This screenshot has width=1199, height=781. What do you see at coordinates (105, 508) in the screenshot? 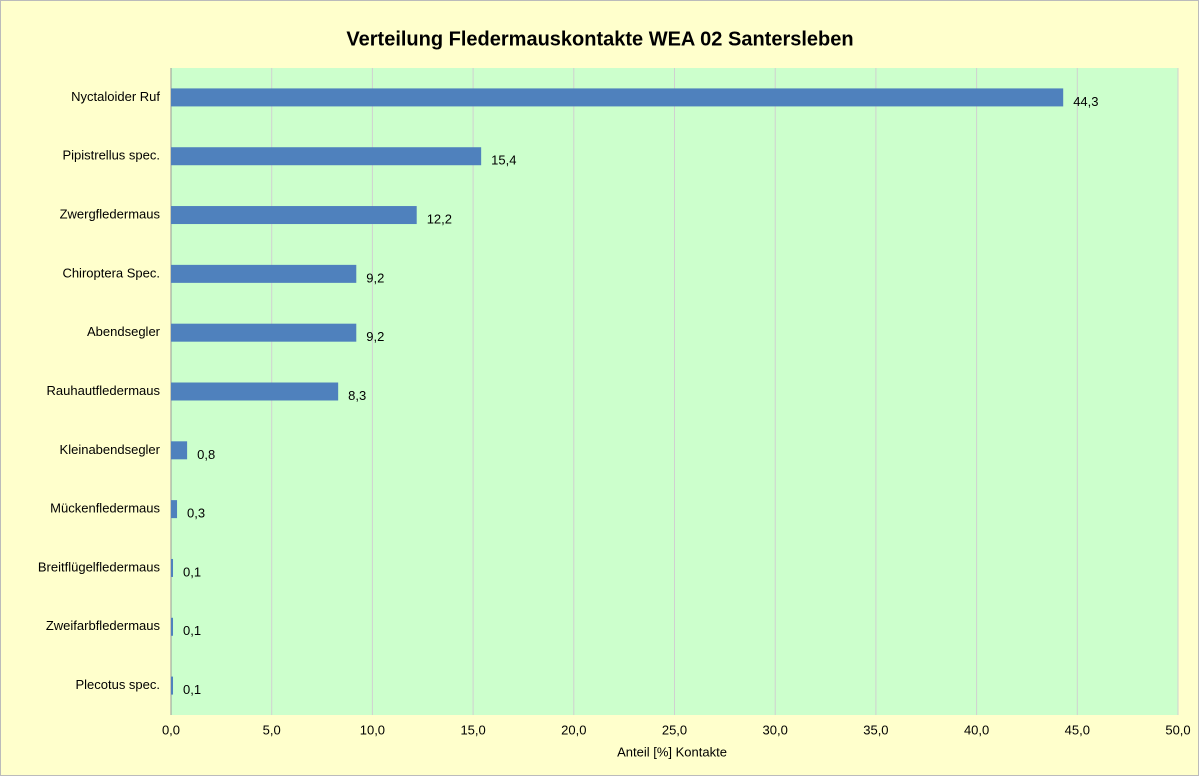
I see `y-tick-label: Mückenfledermaus` at bounding box center [105, 508].